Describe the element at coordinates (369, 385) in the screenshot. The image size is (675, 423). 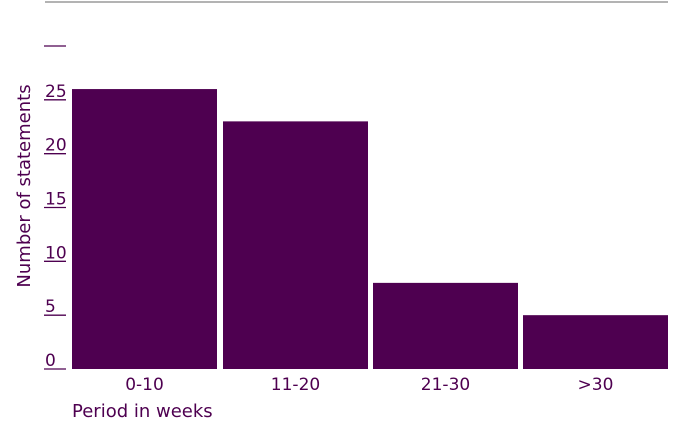
I see `x-axis: 0-10 11-20 21-30 >30` at that location.